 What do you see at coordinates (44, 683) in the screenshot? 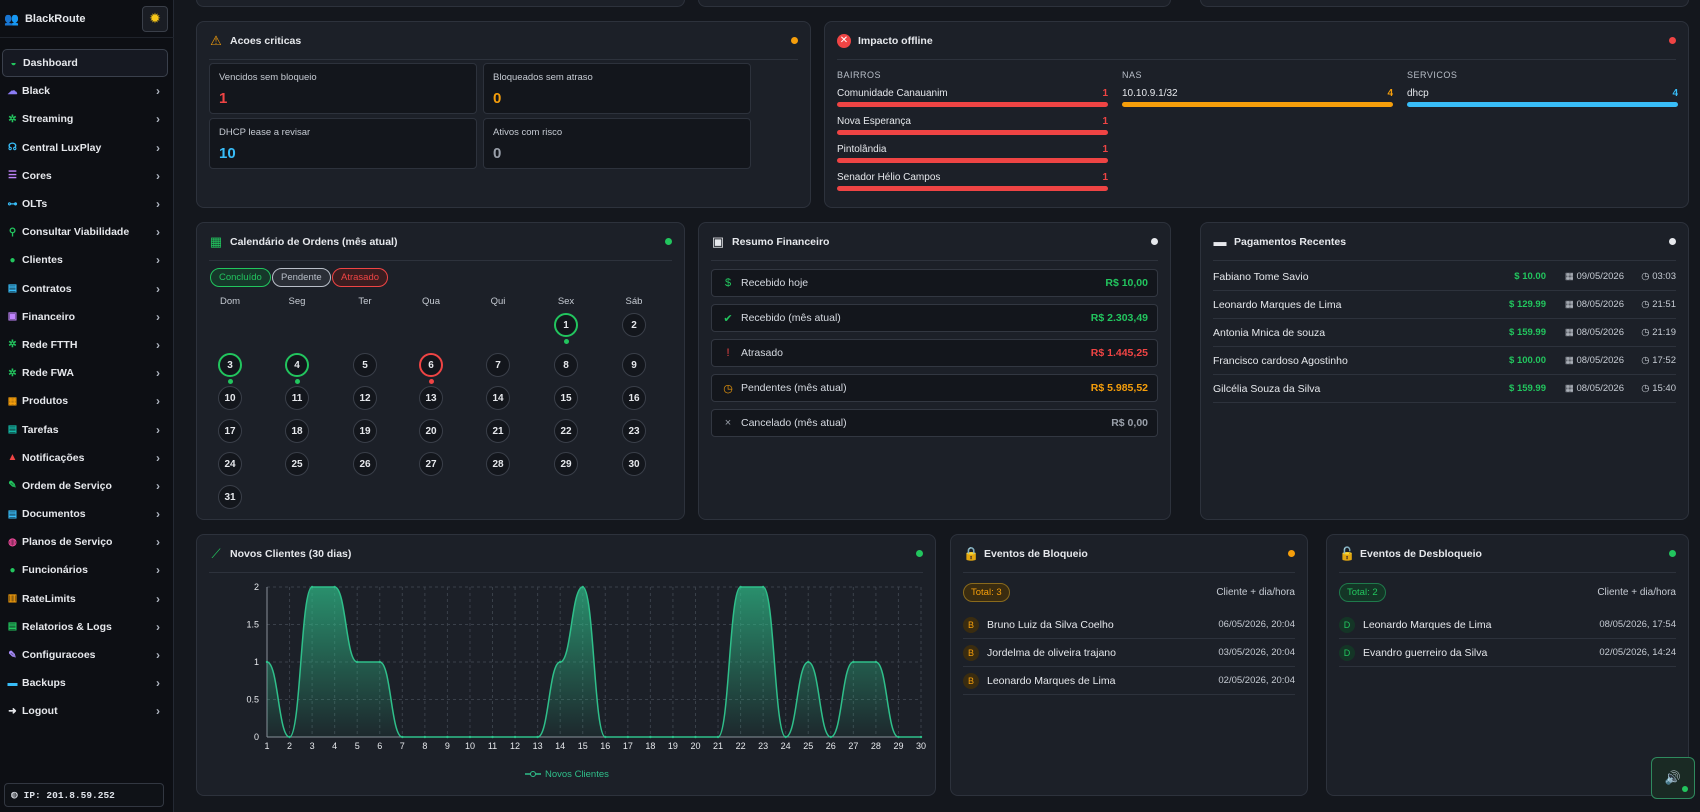
I see `sidebar-item-label: Backups` at bounding box center [44, 683].